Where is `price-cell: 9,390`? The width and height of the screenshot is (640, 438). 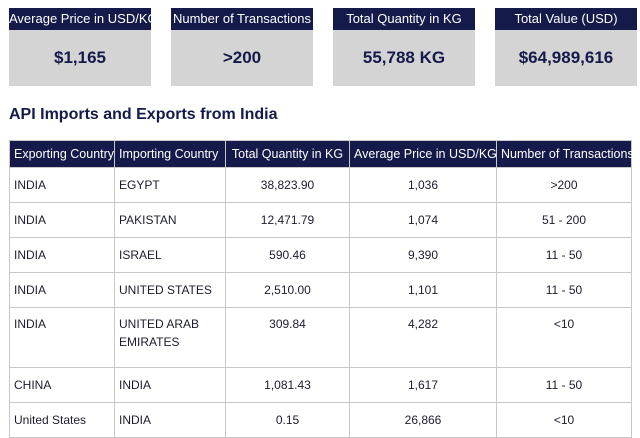 price-cell: 9,390 is located at coordinates (423, 255).